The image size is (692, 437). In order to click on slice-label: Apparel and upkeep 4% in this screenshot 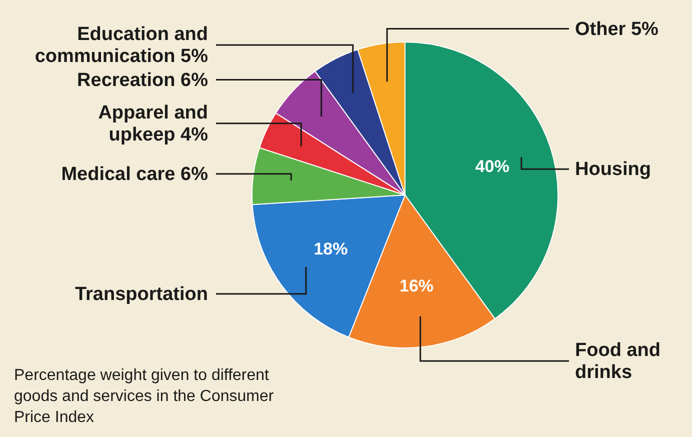, I will do `click(153, 123)`.